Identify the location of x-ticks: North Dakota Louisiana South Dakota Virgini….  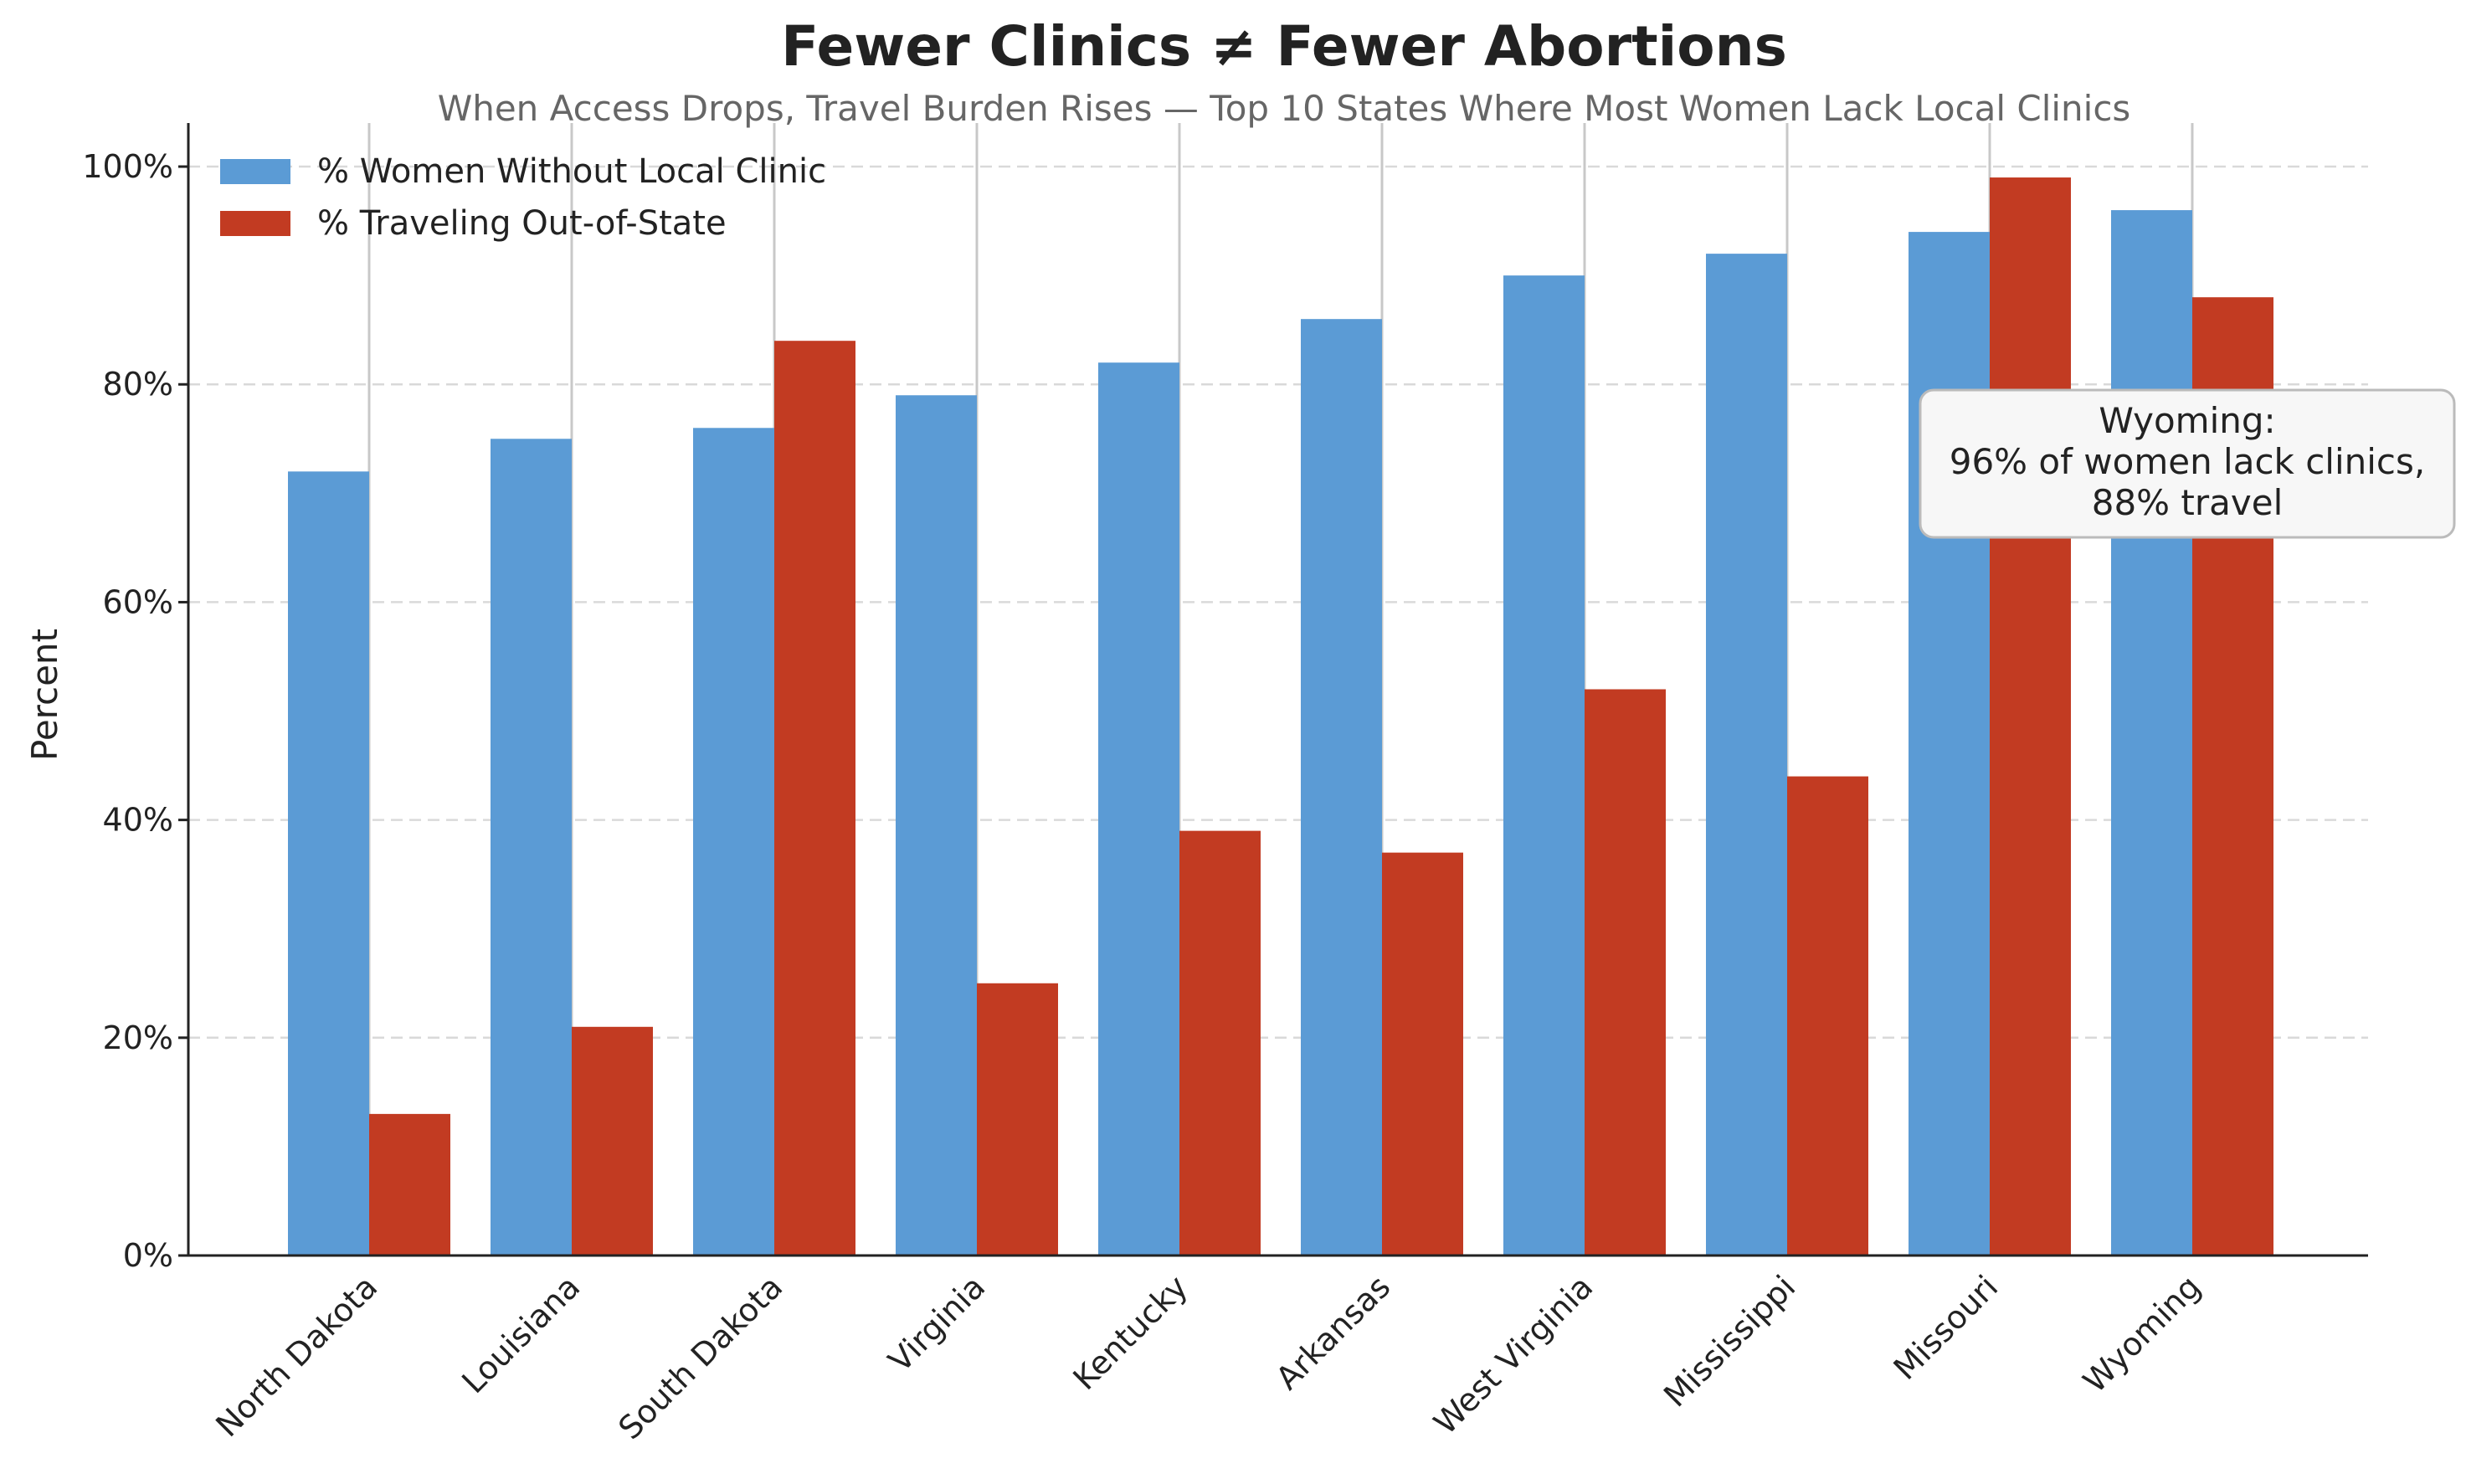
(1207, 1357).